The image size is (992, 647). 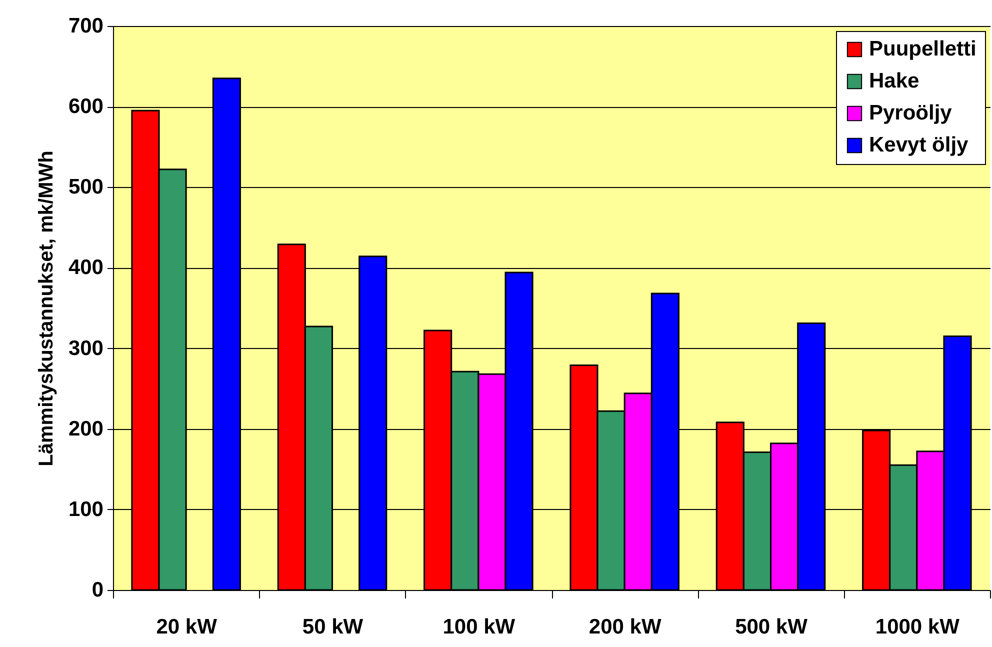 What do you see at coordinates (86, 26) in the screenshot?
I see `y-tick-label: 700` at bounding box center [86, 26].